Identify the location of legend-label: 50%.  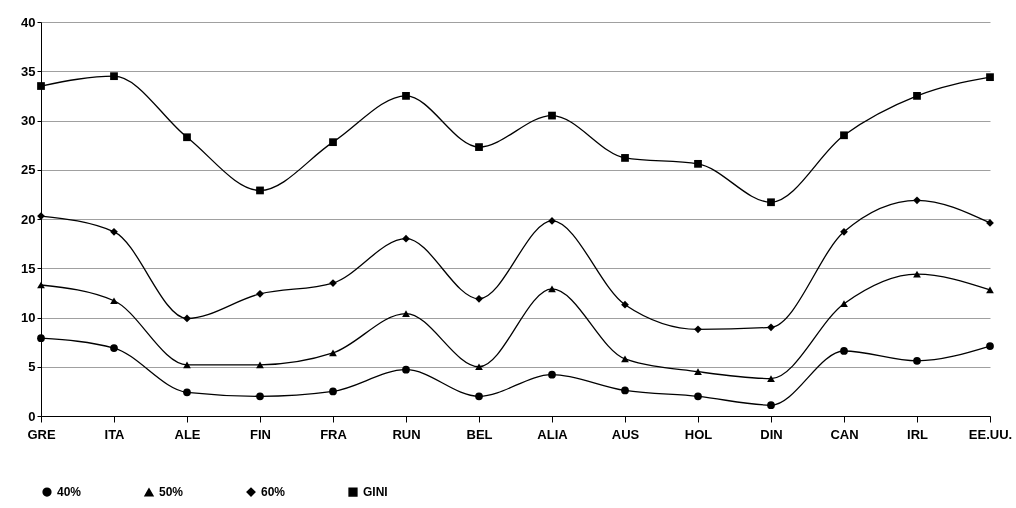
(171, 492).